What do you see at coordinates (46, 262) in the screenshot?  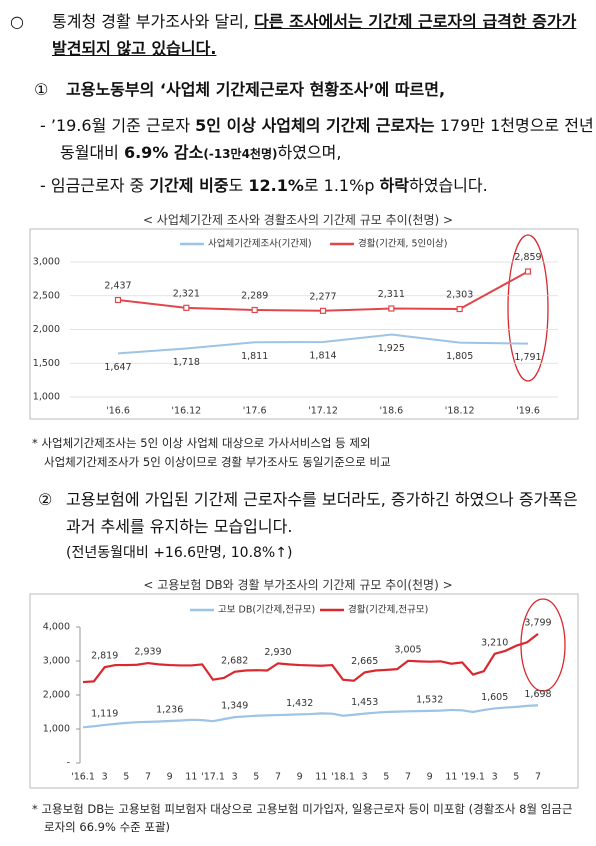 I see `y-tick-label: 3,000` at bounding box center [46, 262].